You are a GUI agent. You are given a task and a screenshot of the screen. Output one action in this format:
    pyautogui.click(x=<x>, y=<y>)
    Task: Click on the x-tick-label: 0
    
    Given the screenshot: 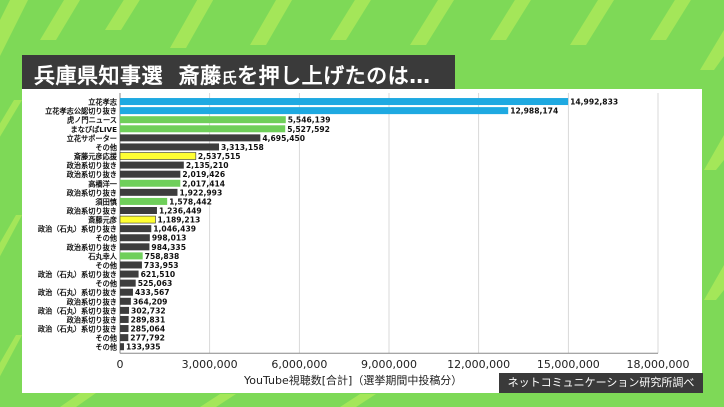 What is the action you would take?
    pyautogui.click(x=120, y=364)
    